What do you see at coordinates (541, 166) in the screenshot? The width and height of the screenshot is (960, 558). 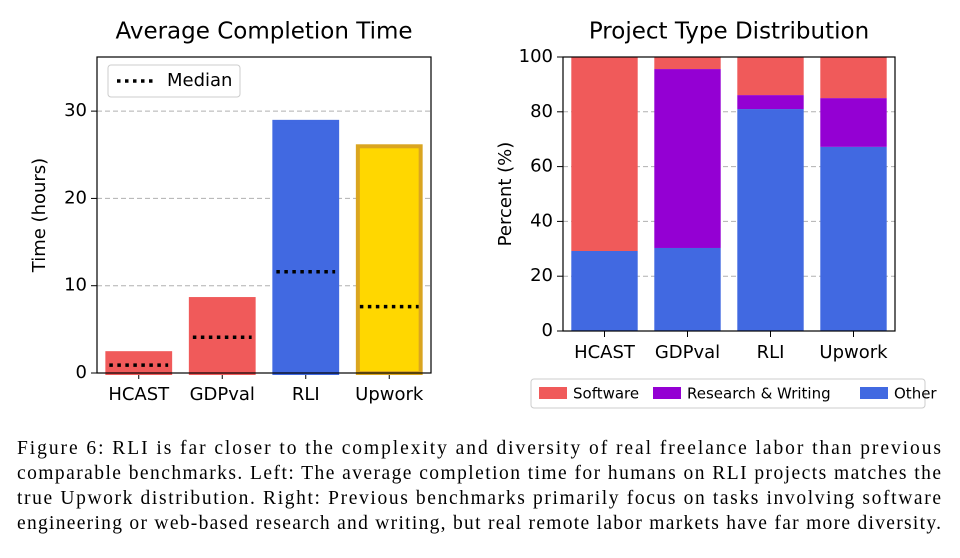 I see `y-tick-label: 60` at bounding box center [541, 166].